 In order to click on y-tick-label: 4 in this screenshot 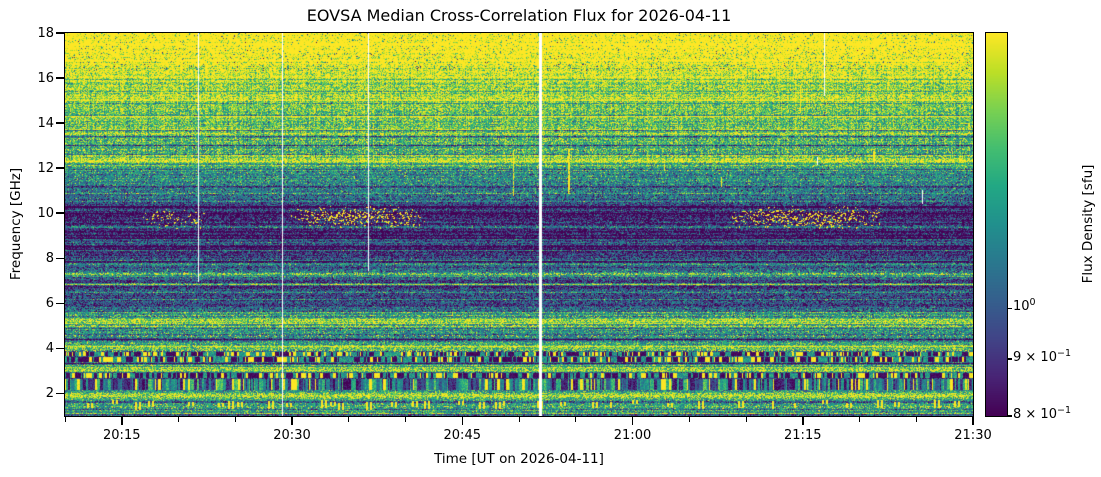, I will do `click(49, 348)`.